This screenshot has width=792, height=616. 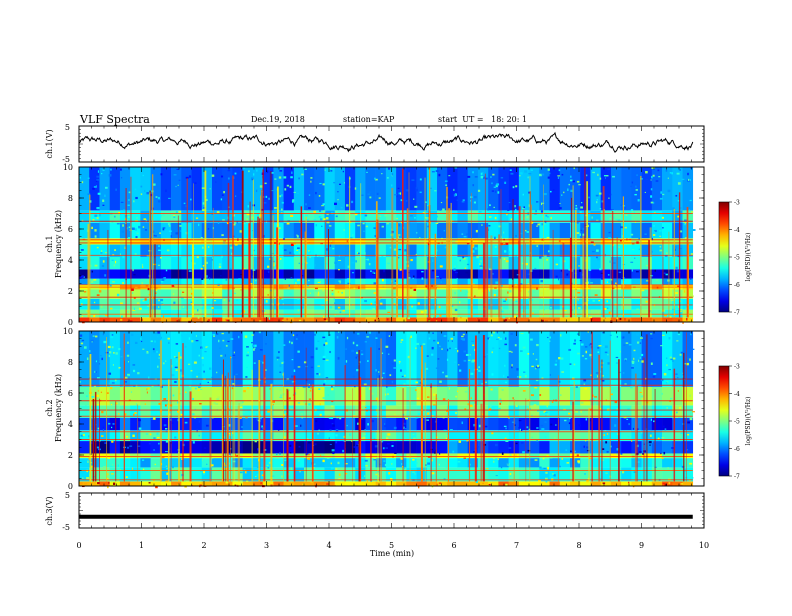 What do you see at coordinates (641, 545) in the screenshot?
I see `x-tick-label: 9` at bounding box center [641, 545].